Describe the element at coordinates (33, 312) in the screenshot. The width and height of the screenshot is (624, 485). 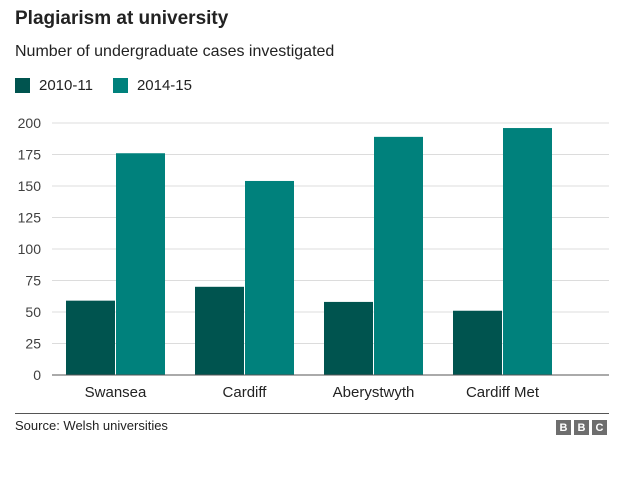
I see `y-tick-label-50: 50` at that location.